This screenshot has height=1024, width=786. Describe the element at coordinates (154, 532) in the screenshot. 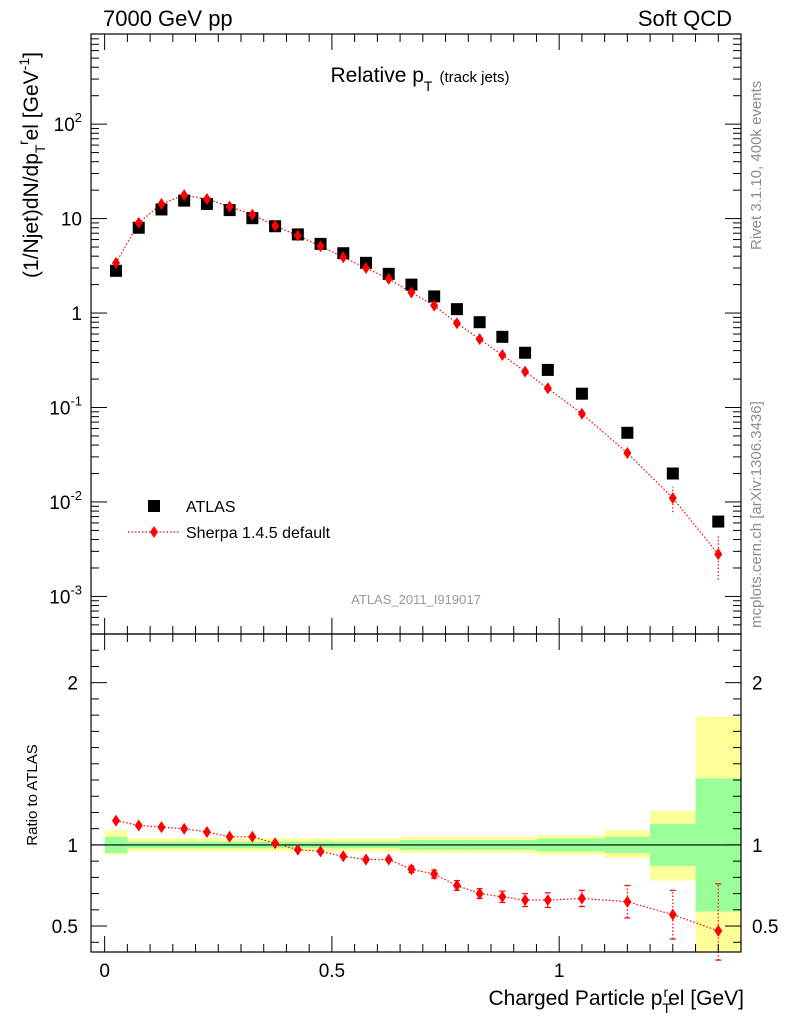

I see `legend-sherpa-marker` at that location.